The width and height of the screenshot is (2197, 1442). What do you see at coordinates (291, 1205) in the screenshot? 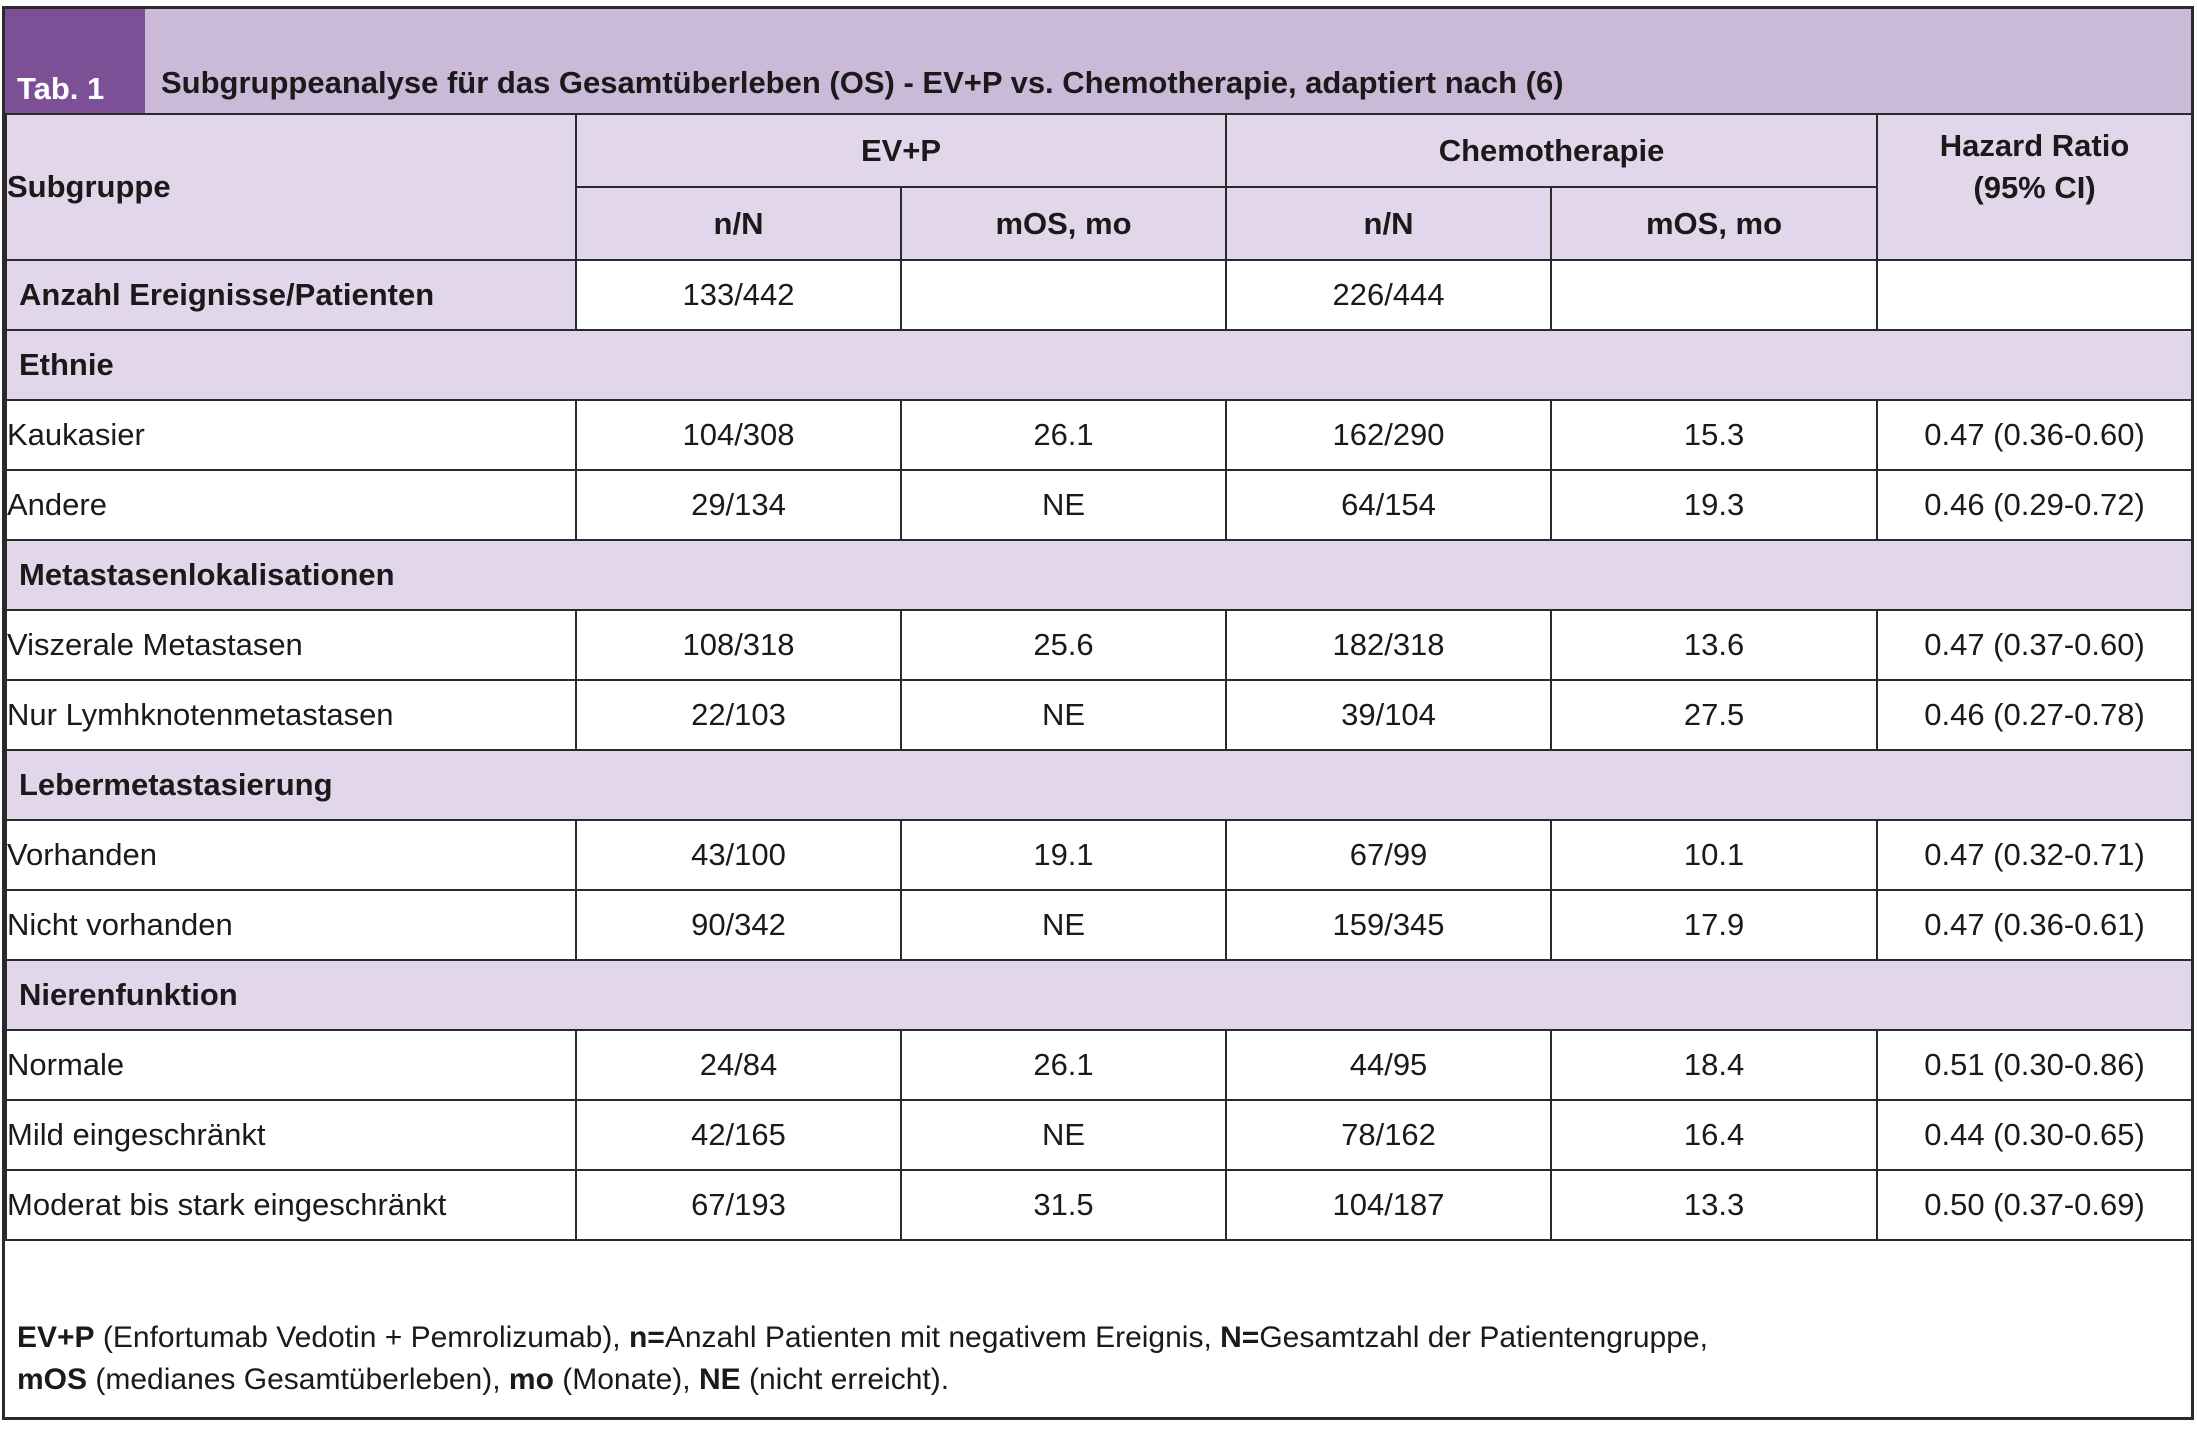
I see `subgroup-label: Moderat bis stark eingeschränkt` at bounding box center [291, 1205].